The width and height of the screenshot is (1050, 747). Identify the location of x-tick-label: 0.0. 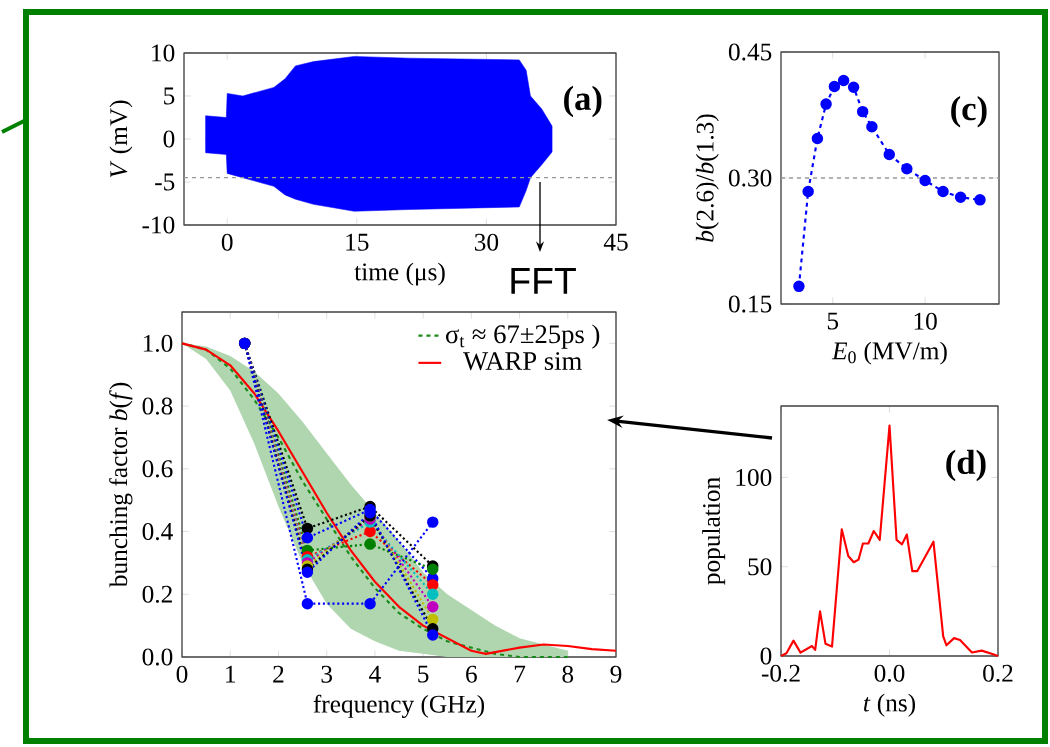
(889, 673).